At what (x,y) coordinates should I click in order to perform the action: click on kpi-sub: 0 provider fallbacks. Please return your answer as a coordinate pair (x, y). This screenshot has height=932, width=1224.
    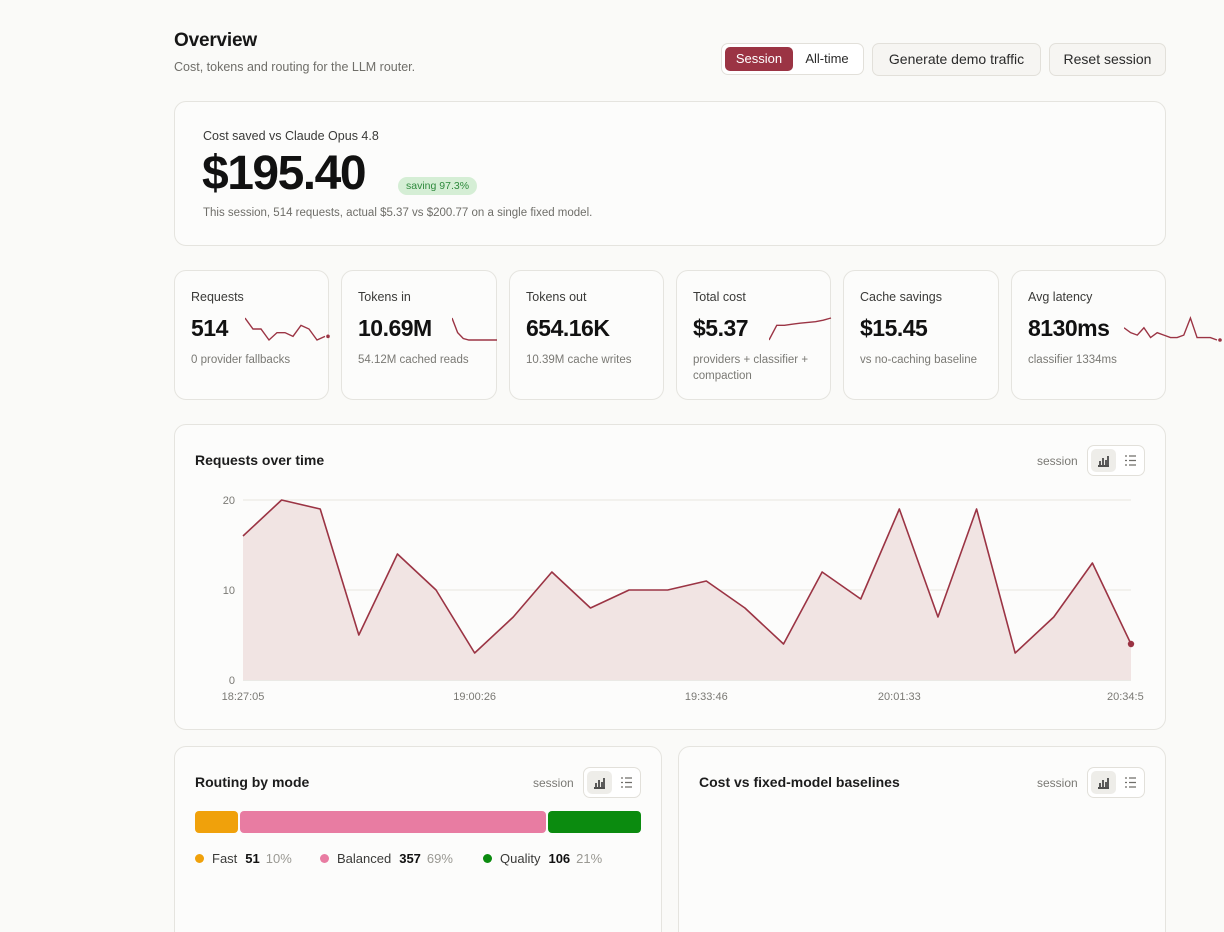
    Looking at the image, I should click on (241, 360).